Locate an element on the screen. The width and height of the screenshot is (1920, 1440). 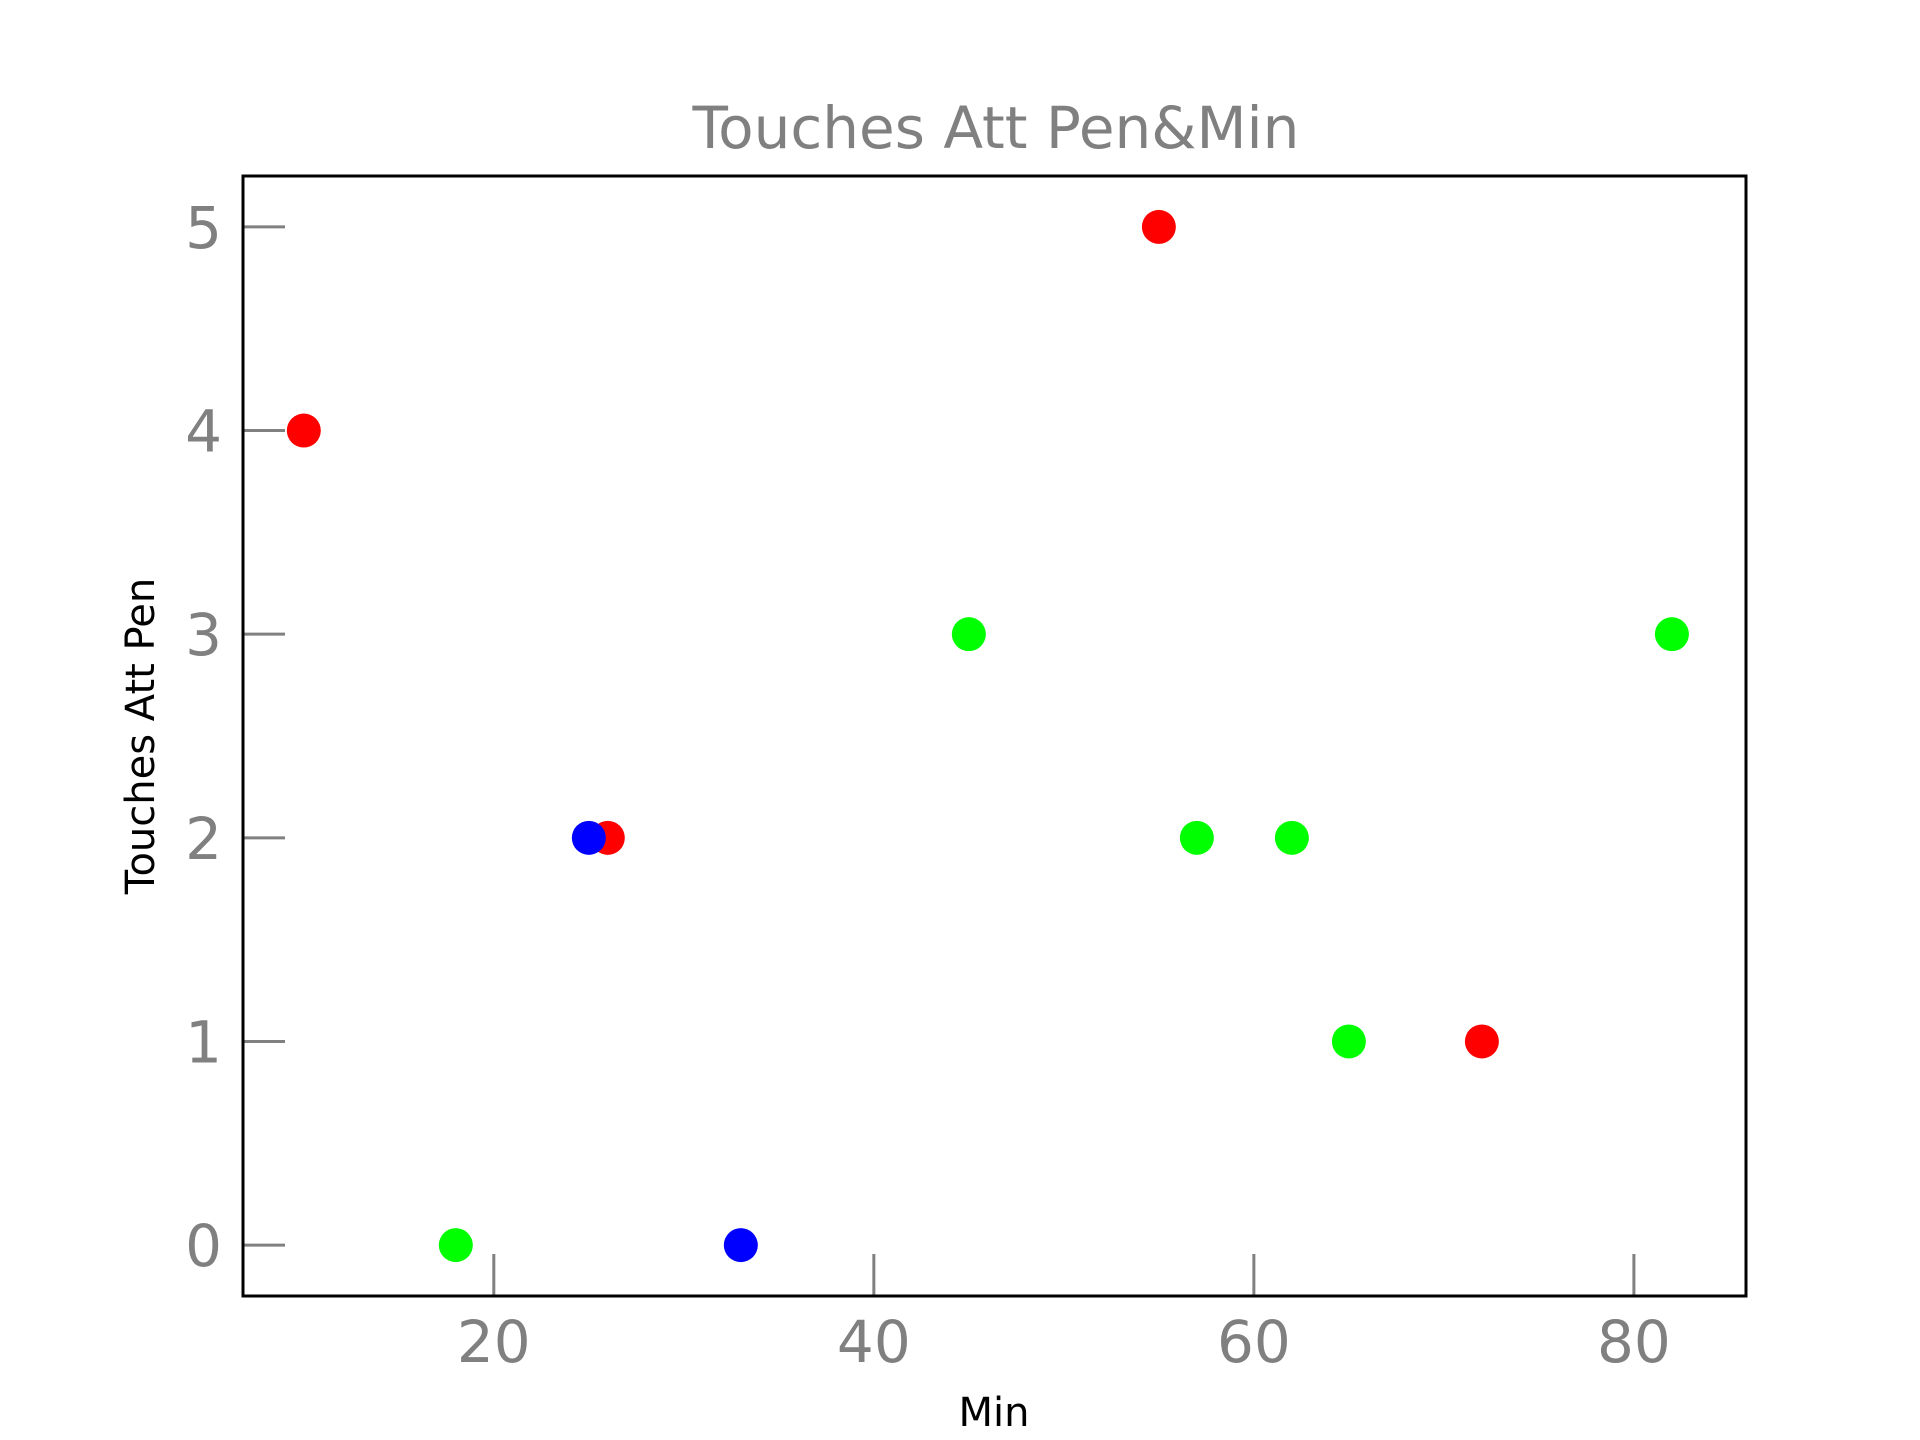
y-axis-ticks: 0 1 2 3 4 5 is located at coordinates (235, 737).